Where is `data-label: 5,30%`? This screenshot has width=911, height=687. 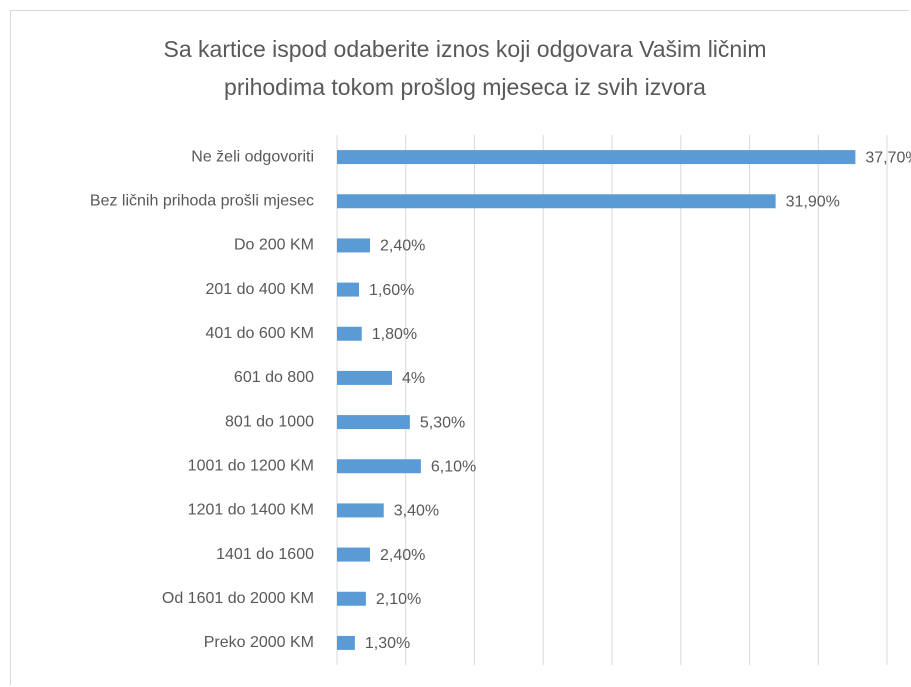
data-label: 5,30% is located at coordinates (442, 422).